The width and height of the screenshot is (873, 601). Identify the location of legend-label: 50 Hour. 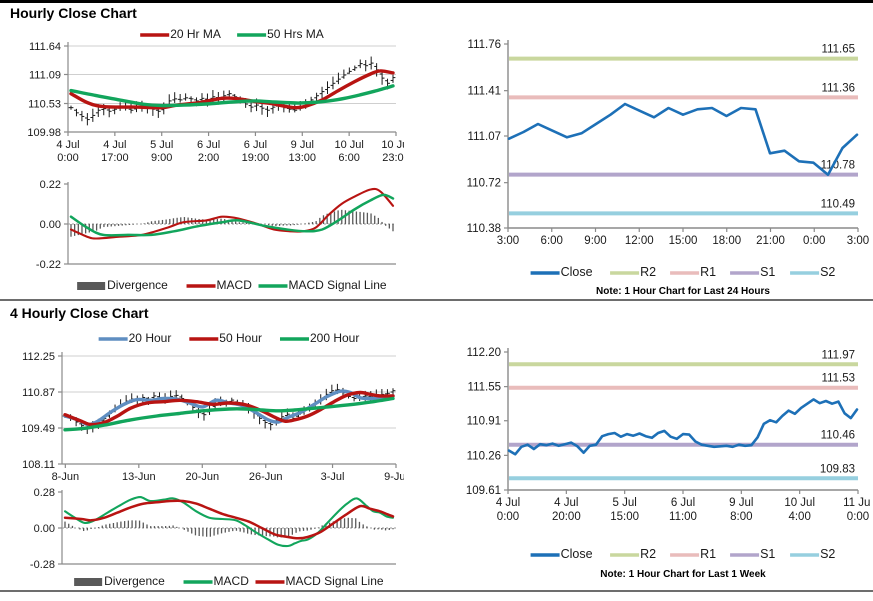
(240, 338).